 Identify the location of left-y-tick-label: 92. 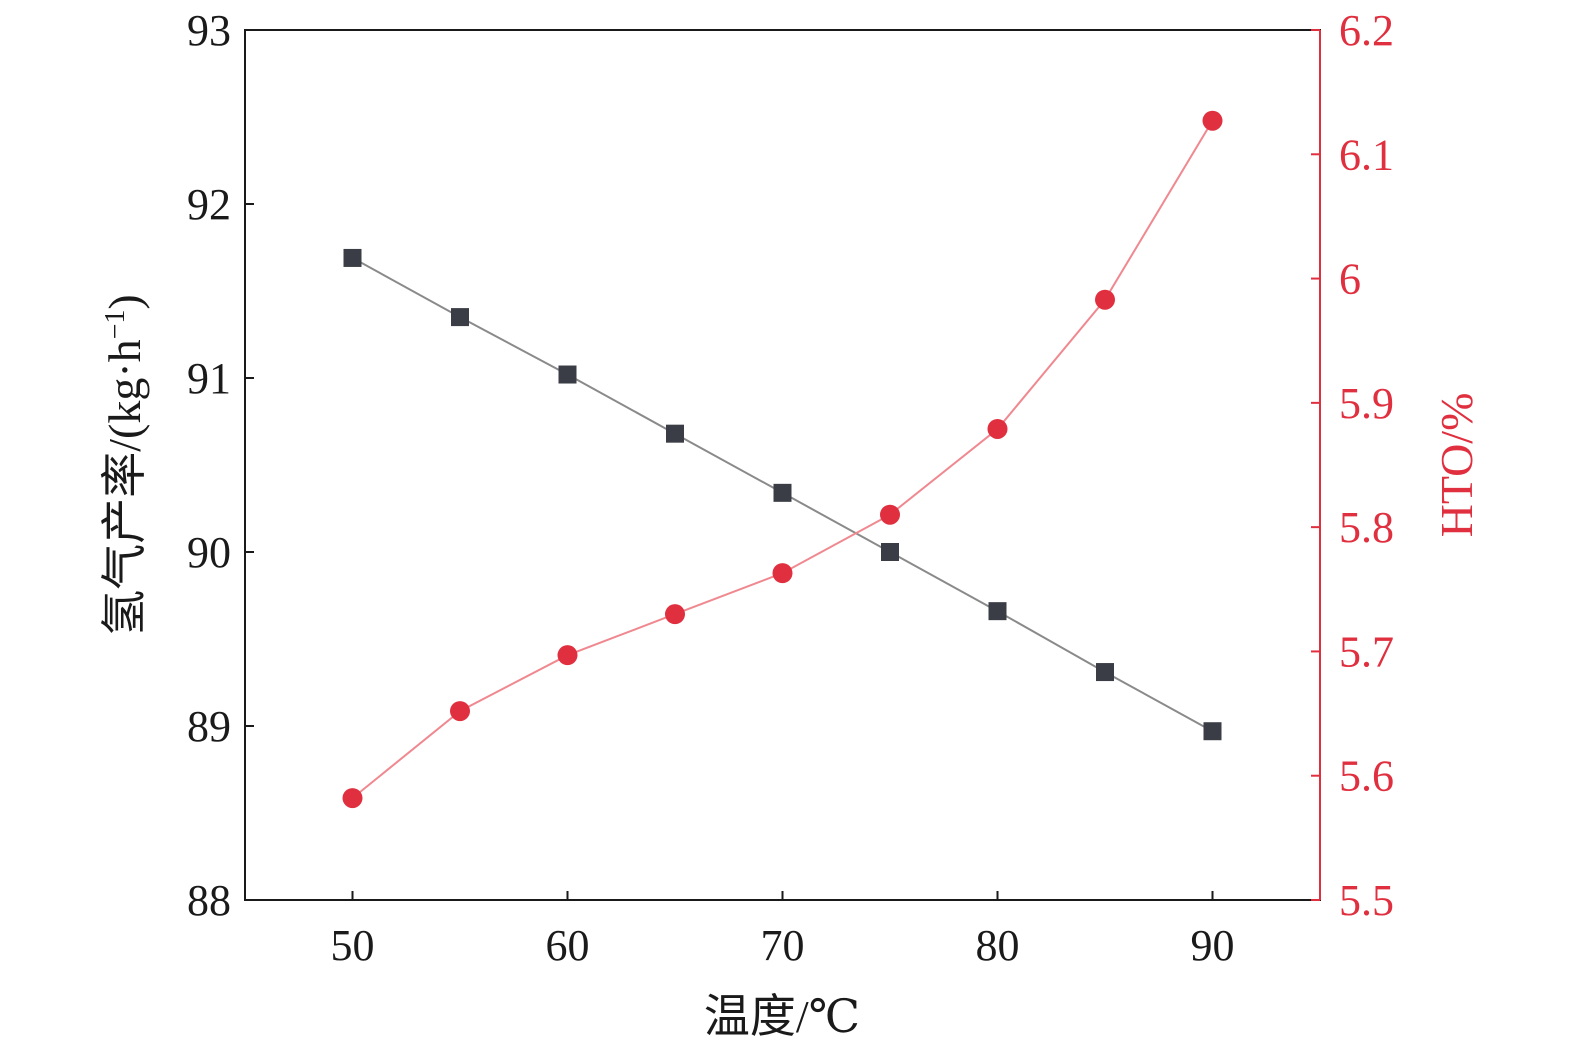
(209, 204).